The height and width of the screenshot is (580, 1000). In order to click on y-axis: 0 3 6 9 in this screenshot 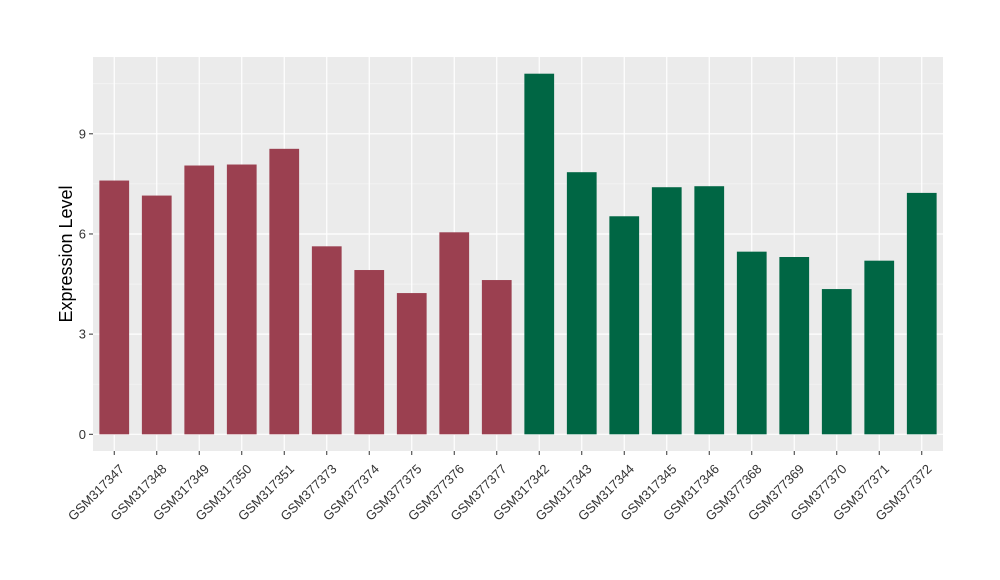, I will do `click(86, 284)`.